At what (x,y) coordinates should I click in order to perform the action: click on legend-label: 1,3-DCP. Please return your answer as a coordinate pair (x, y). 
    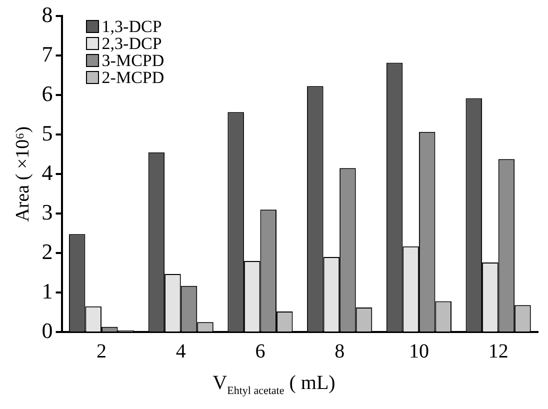
    Looking at the image, I should click on (132, 26).